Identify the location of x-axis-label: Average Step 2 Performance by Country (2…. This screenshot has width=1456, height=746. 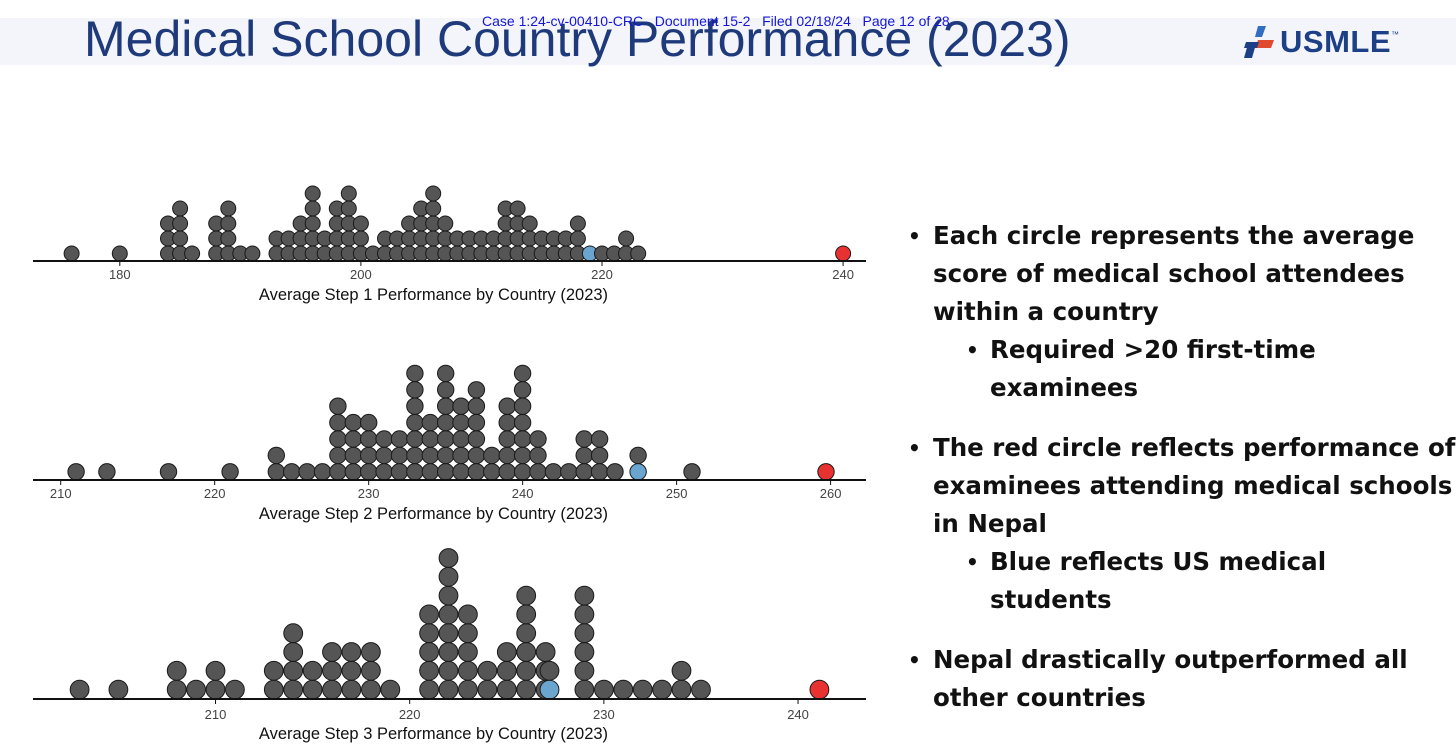
(433, 514).